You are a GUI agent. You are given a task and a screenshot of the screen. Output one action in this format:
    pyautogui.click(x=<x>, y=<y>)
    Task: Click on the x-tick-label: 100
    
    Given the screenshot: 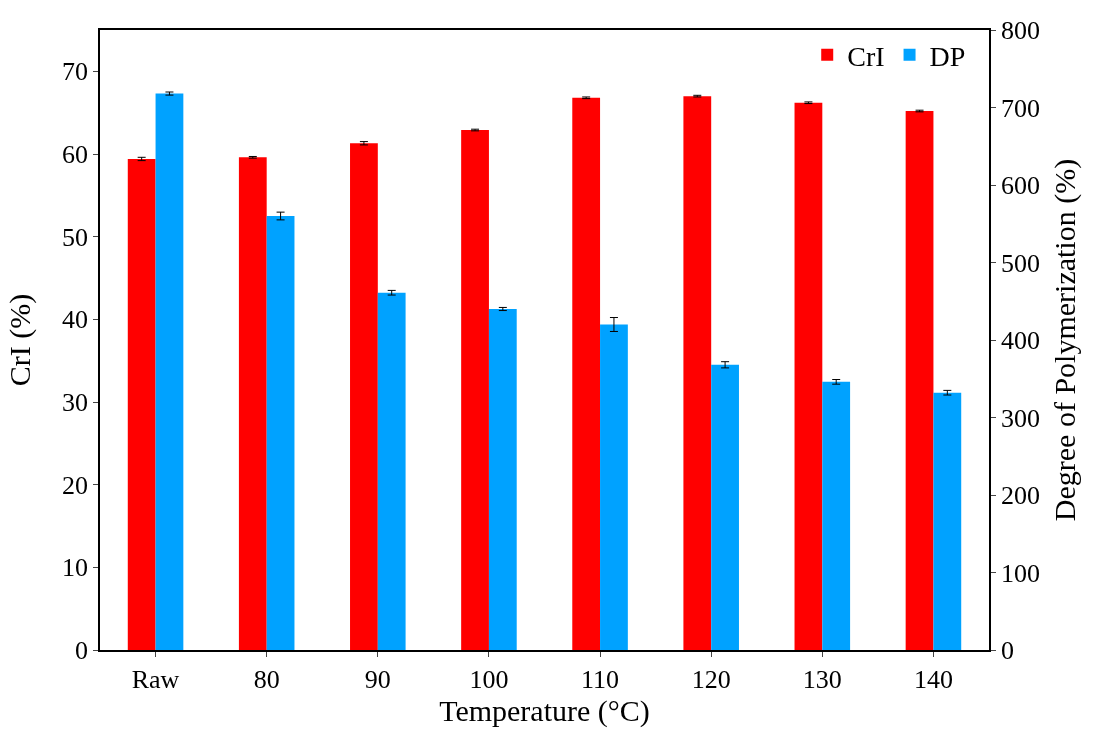 What is the action you would take?
    pyautogui.click(x=489, y=679)
    